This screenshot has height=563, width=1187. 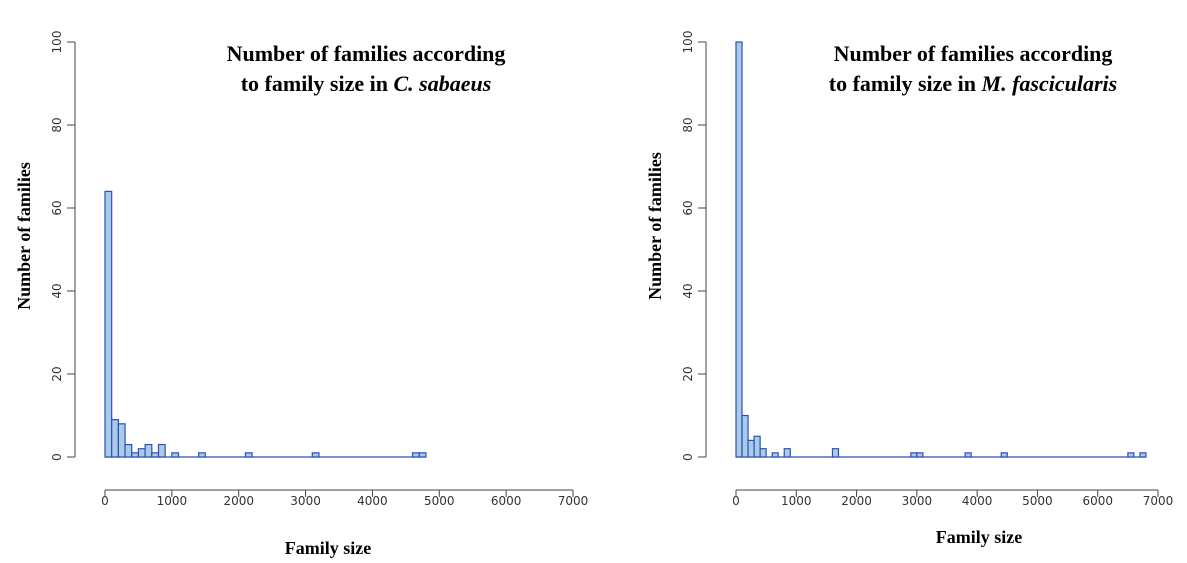 I want to click on chart-title-species: M. fascicularis, so click(x=1049, y=83).